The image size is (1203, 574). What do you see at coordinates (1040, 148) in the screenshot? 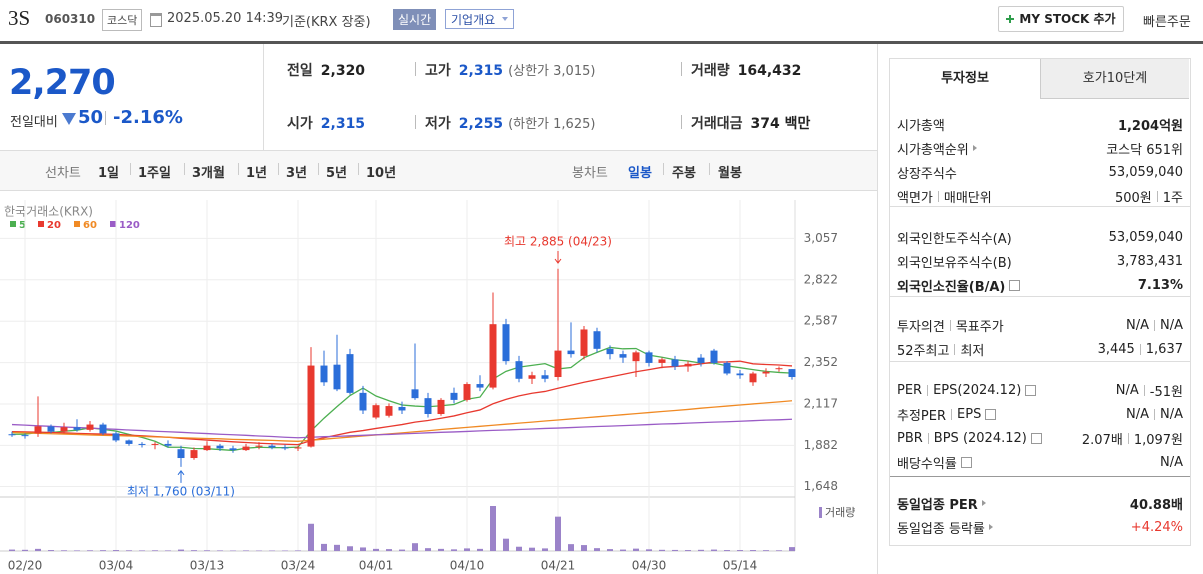
I see `info-row: 시가총액순위 코스닥 651위` at bounding box center [1040, 148].